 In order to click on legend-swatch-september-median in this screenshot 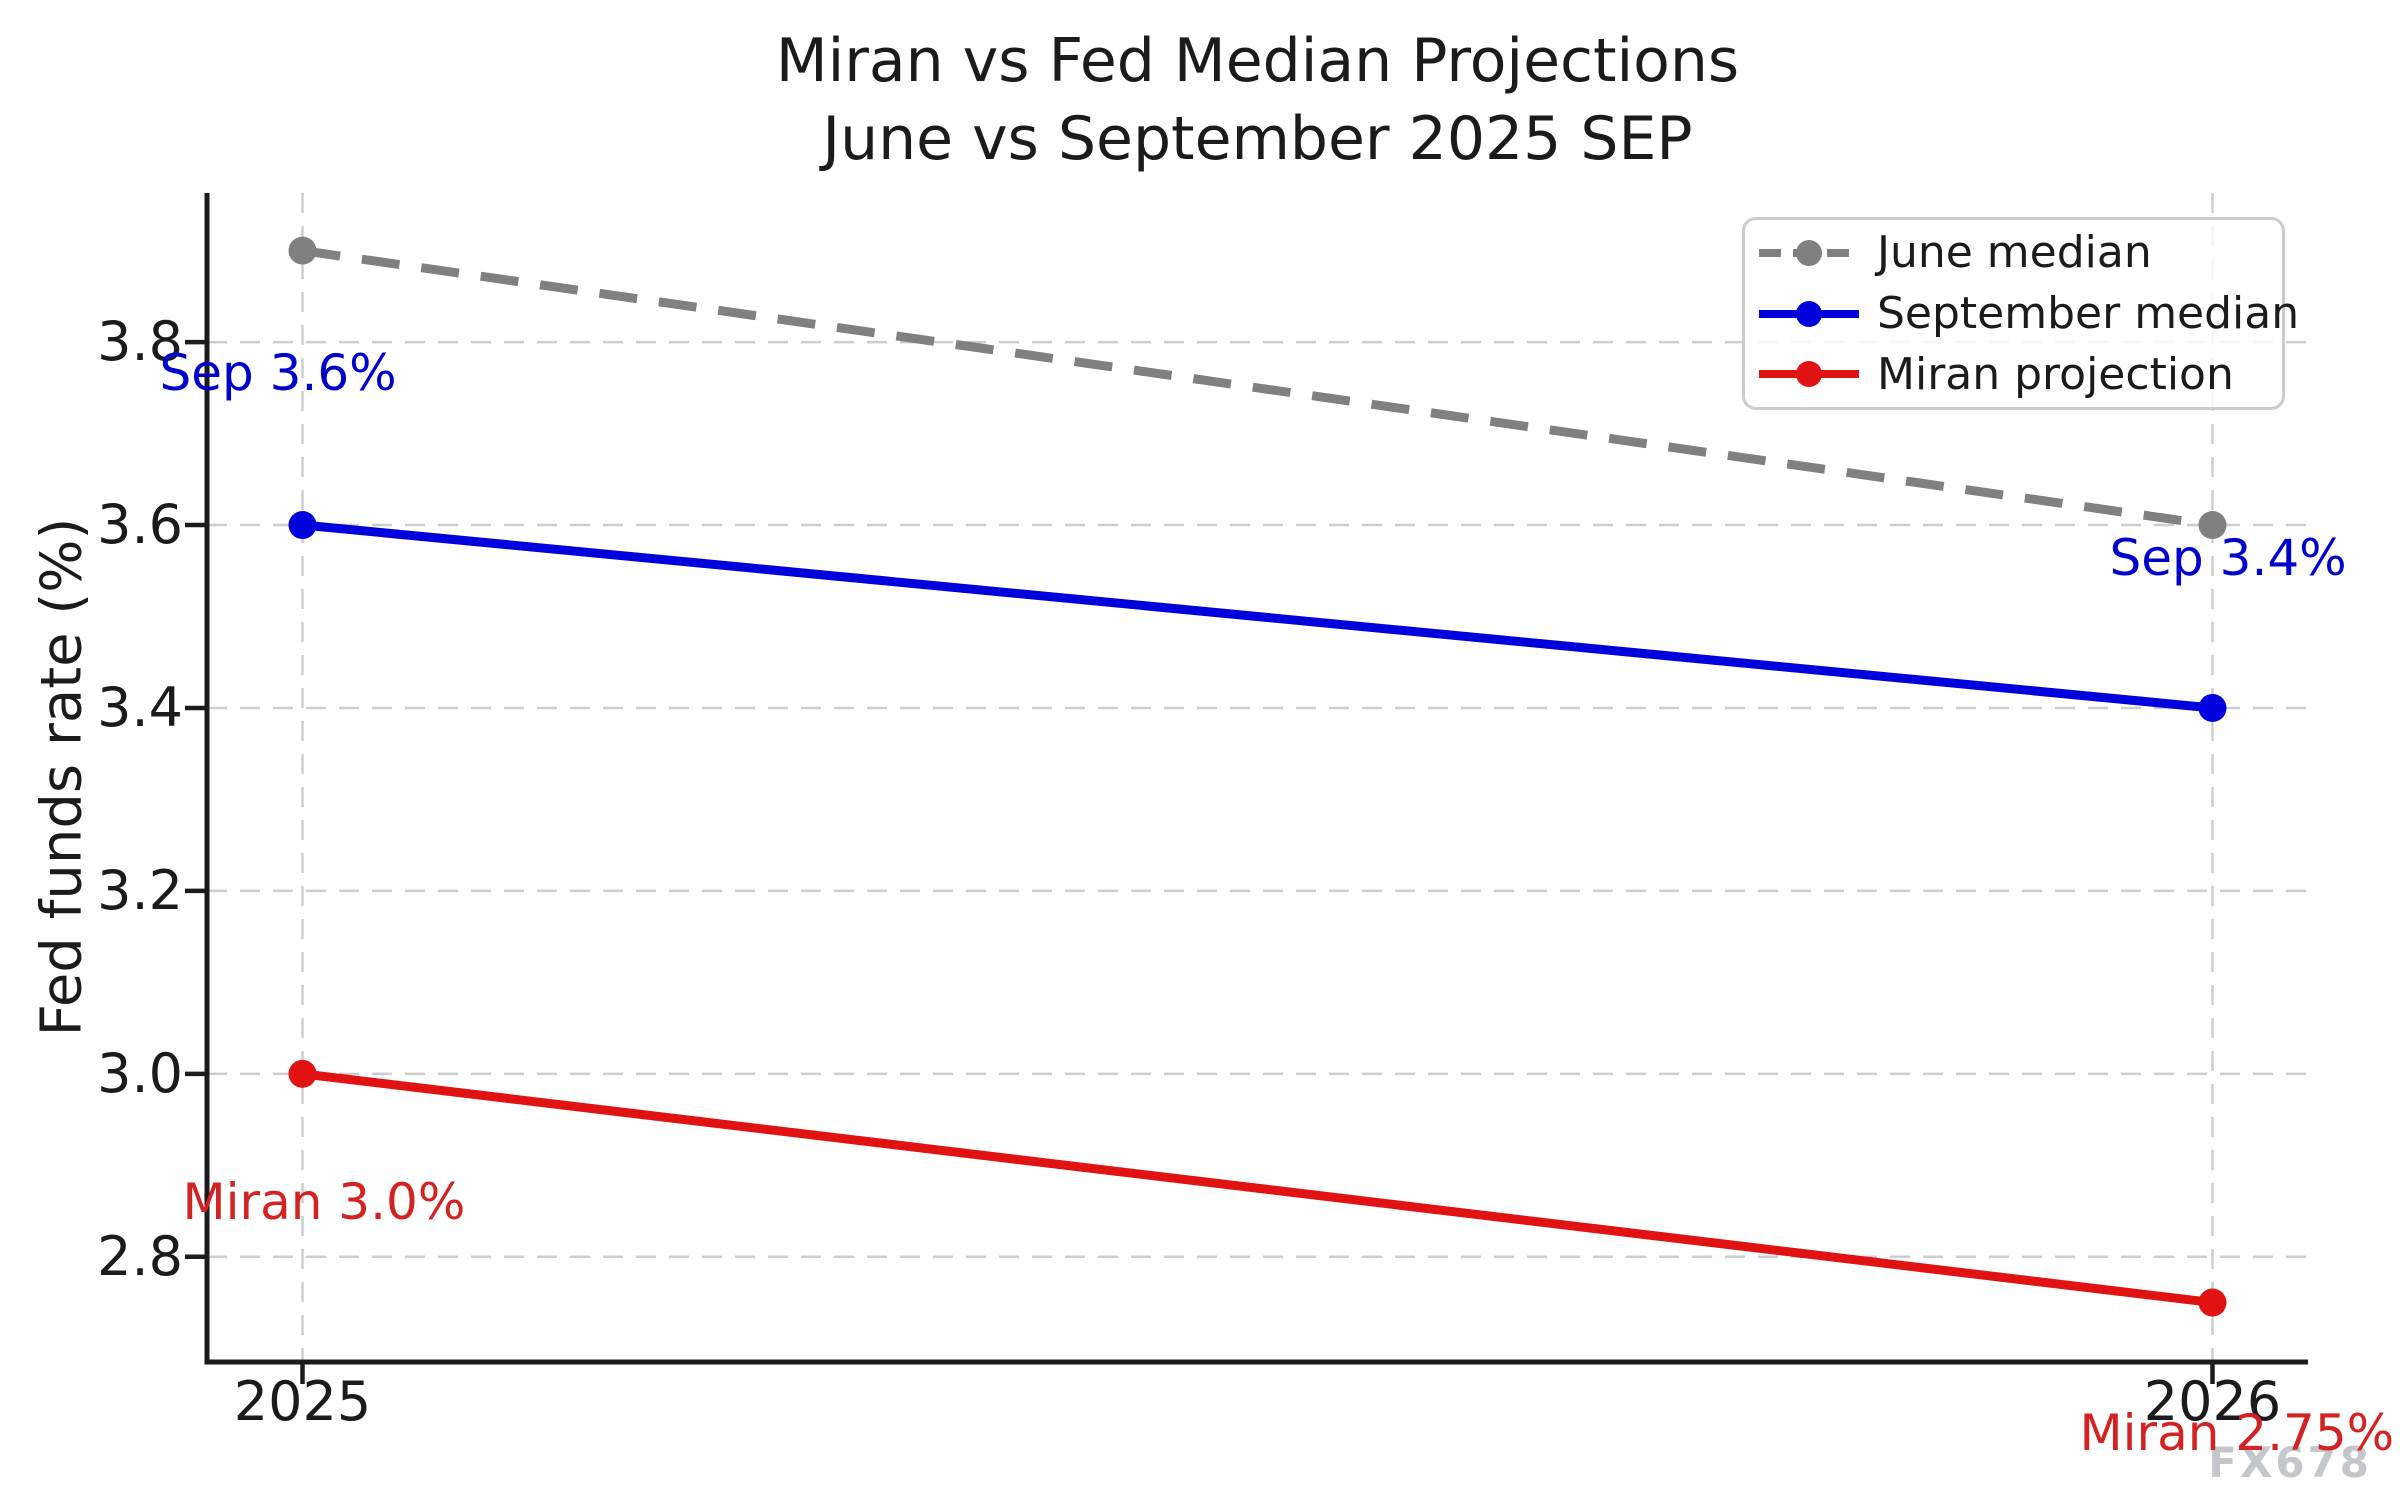, I will do `click(1809, 313)`.